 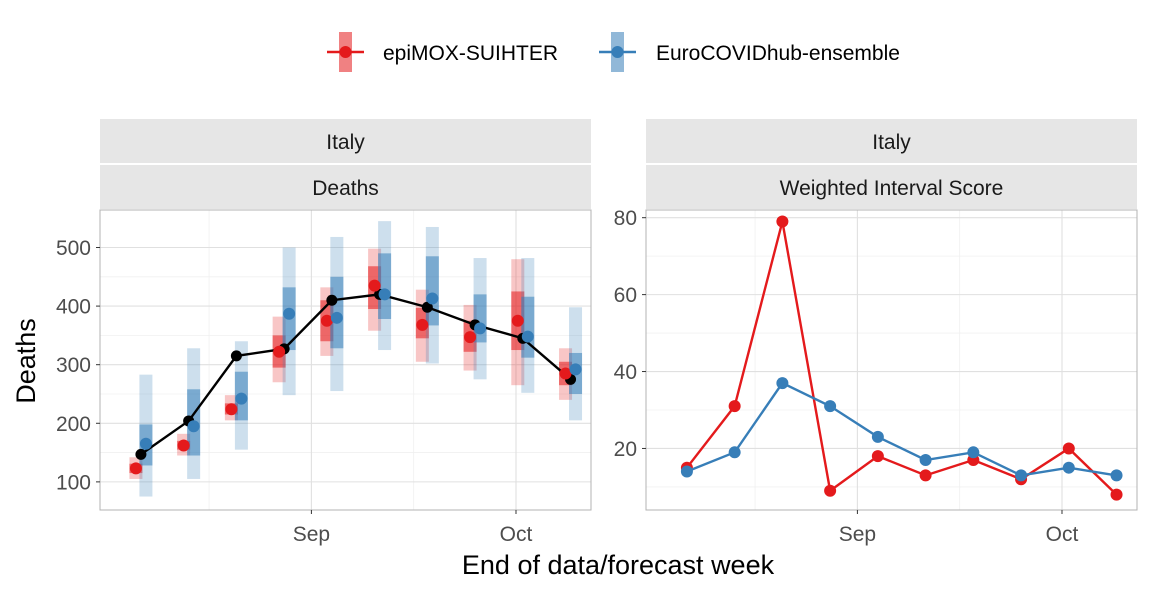 I want to click on facet-strips-right: Italy Weighted Interval Score, so click(x=891, y=164).